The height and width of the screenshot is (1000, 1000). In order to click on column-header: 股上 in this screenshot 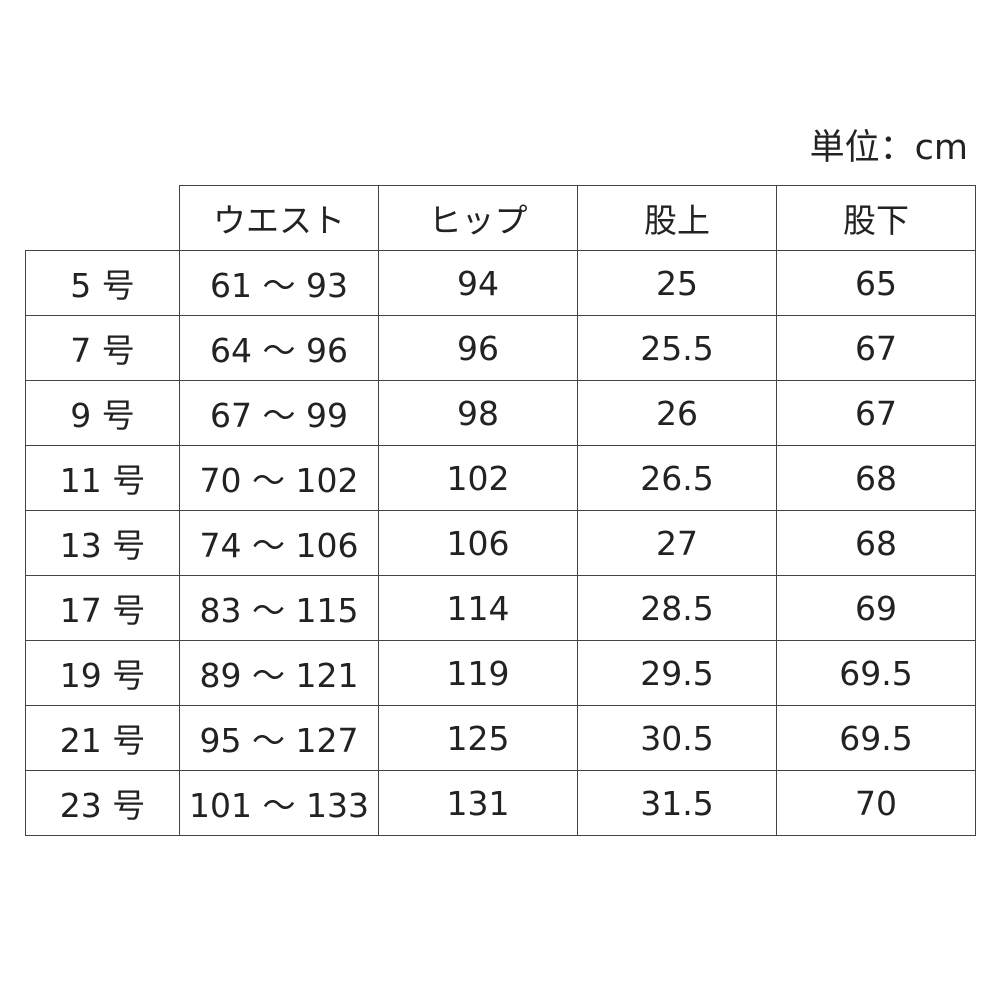, I will do `click(677, 218)`.